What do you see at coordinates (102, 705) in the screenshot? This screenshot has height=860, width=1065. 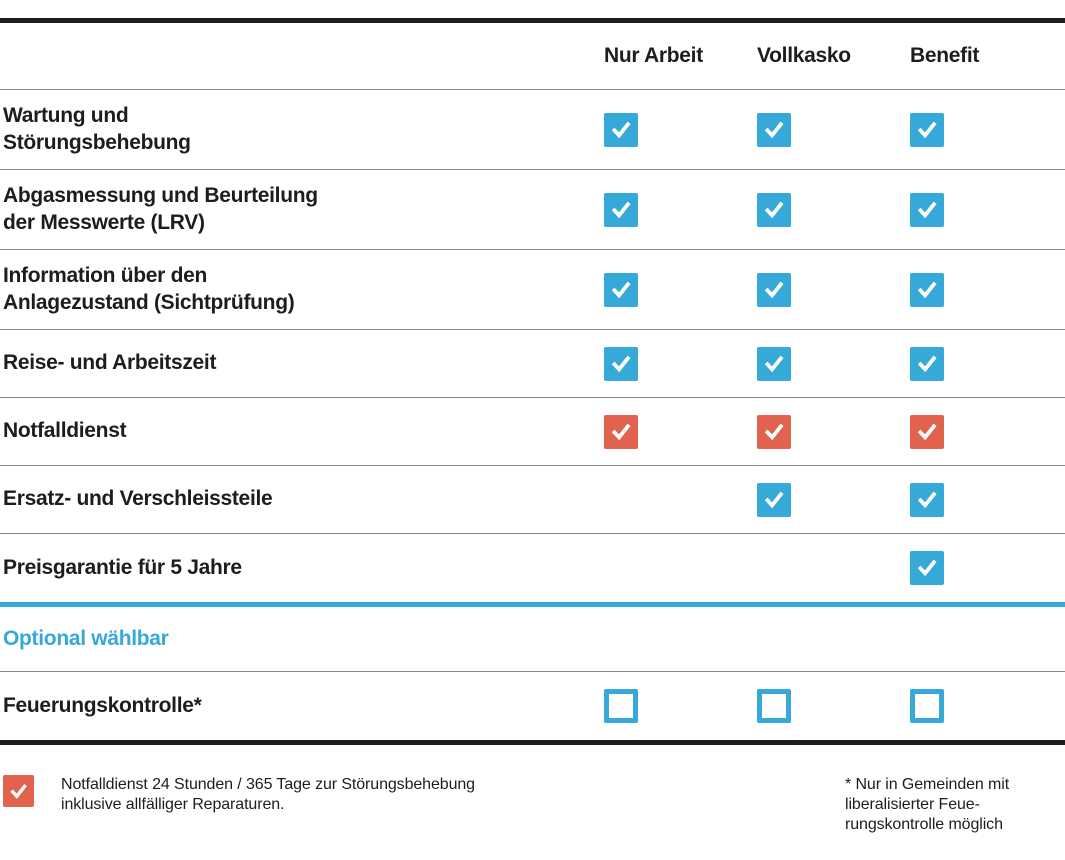 I see `row-label: Feuerungskontrolle*` at bounding box center [102, 705].